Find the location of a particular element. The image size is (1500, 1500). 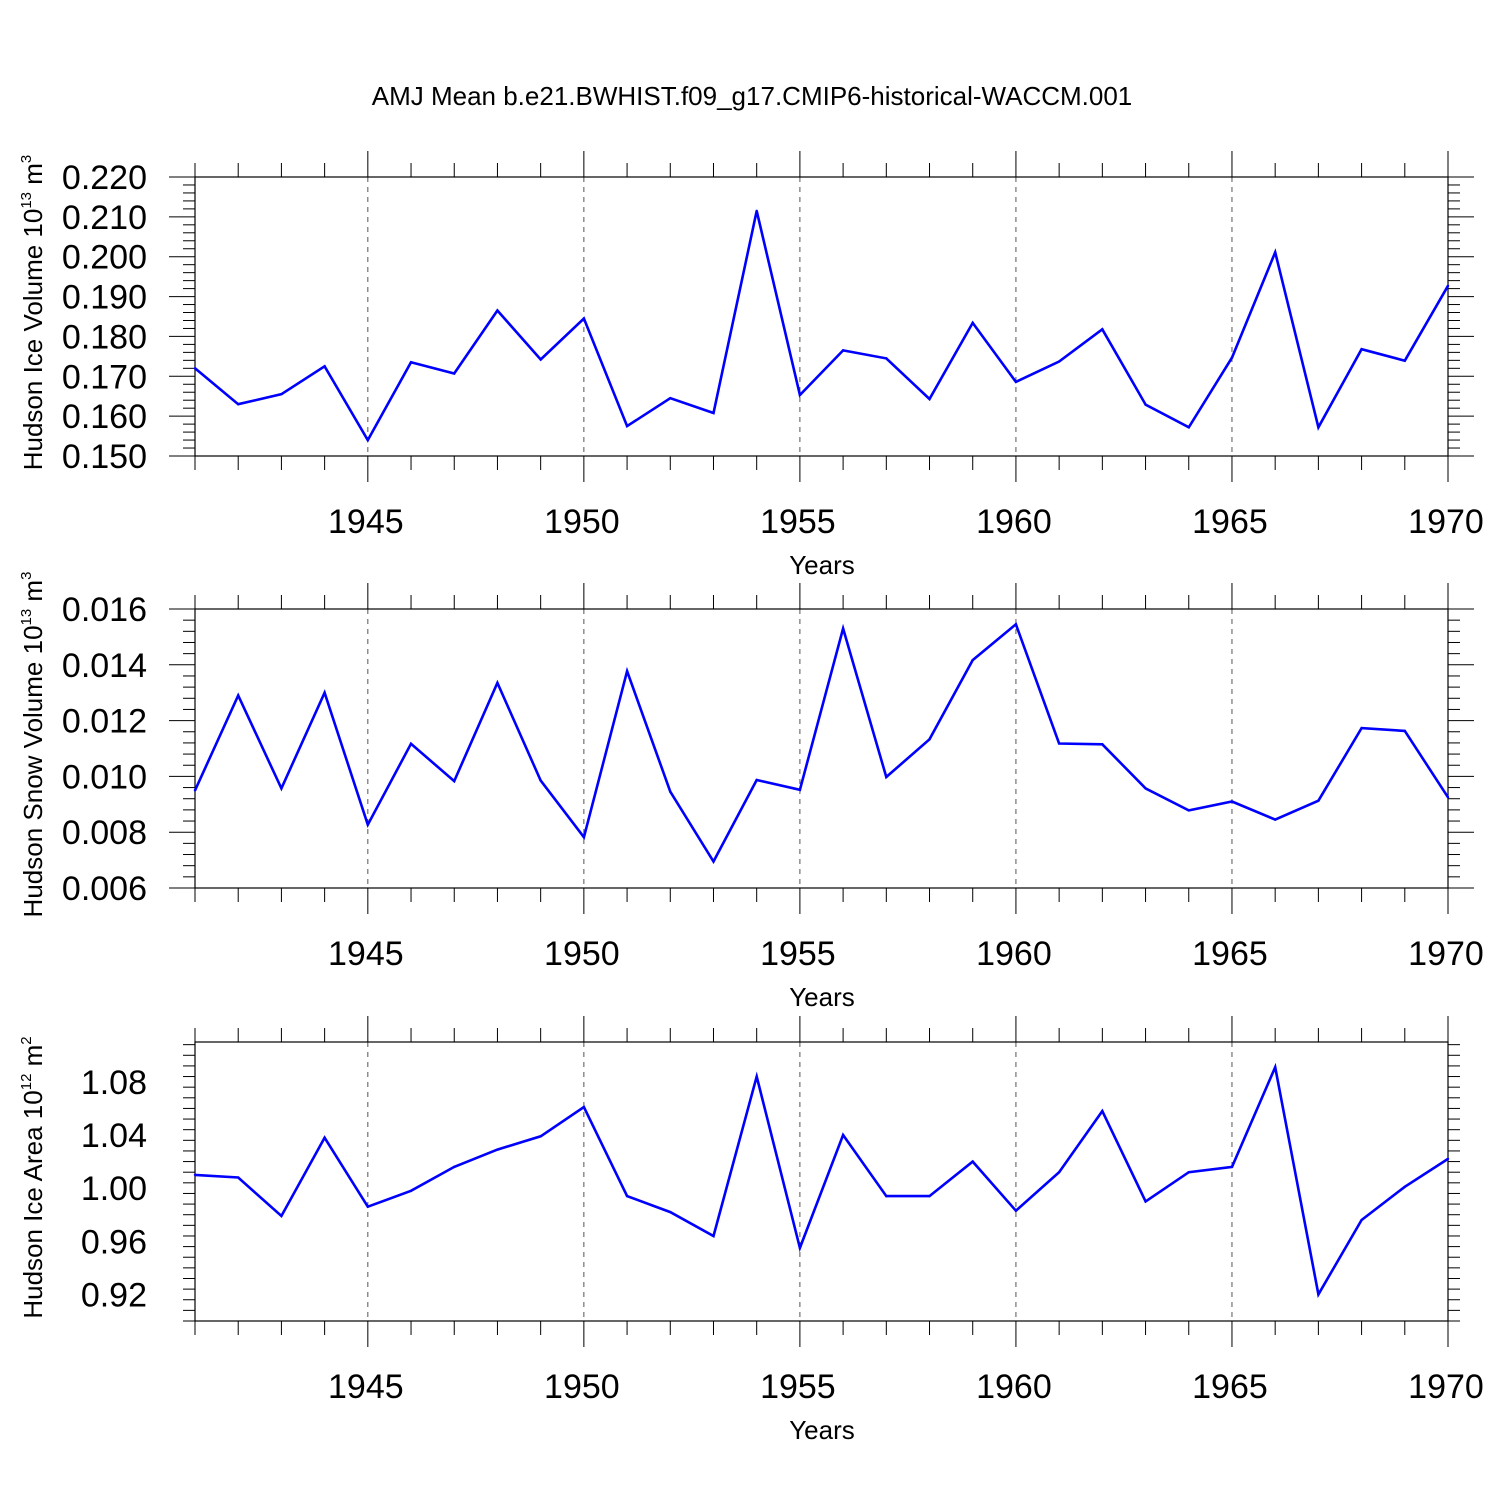

y-tick-label: 0.170 is located at coordinates (104, 377).